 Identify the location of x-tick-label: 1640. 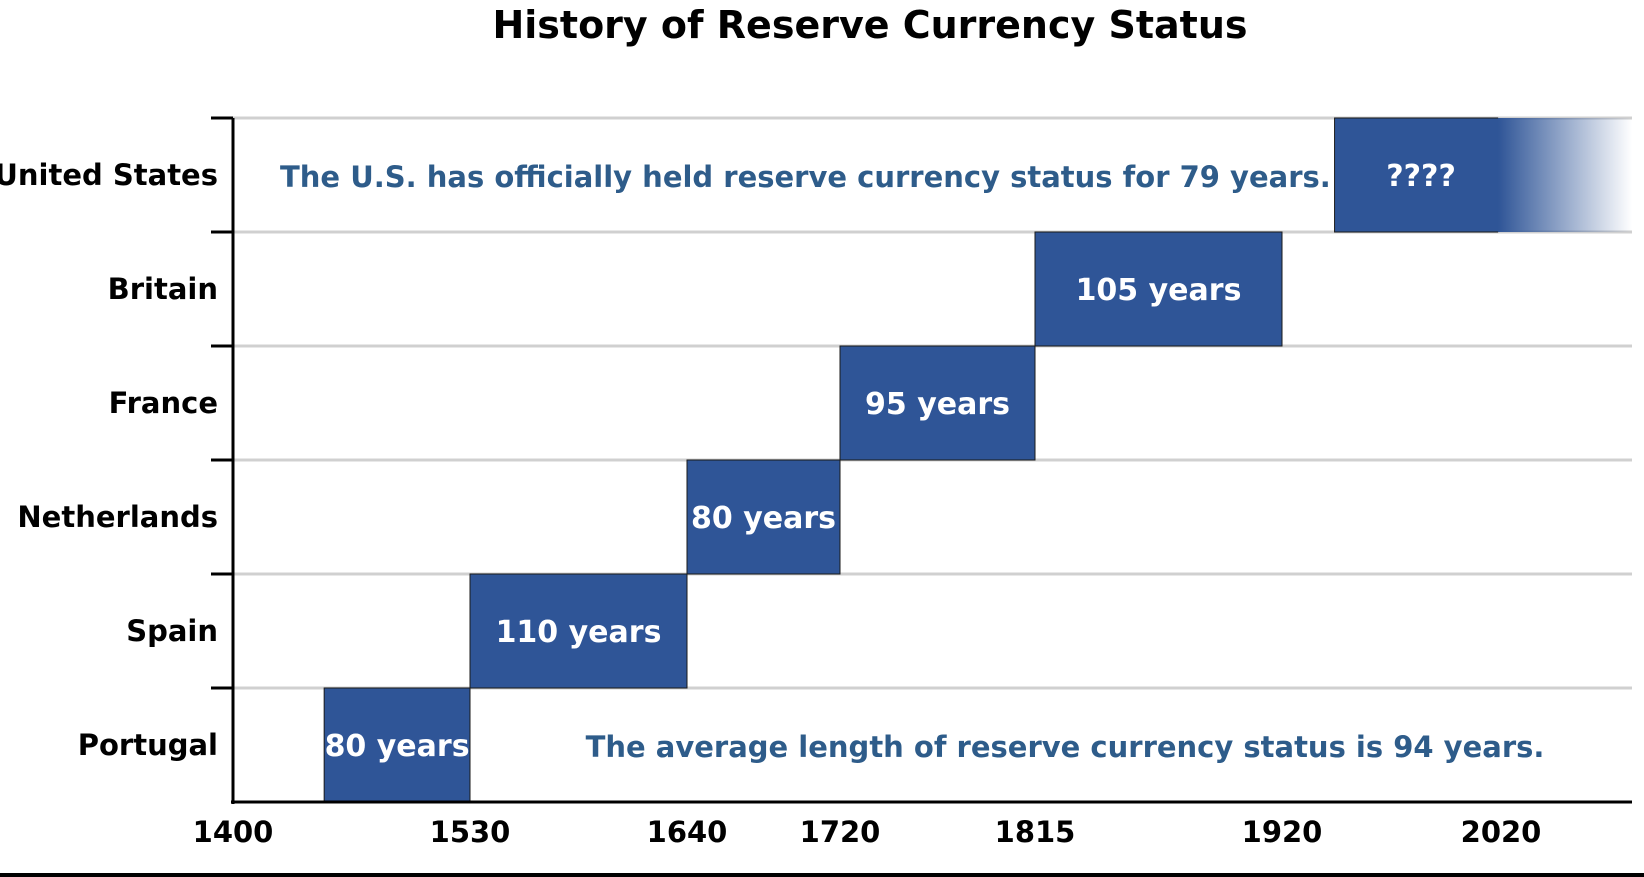
(687, 832).